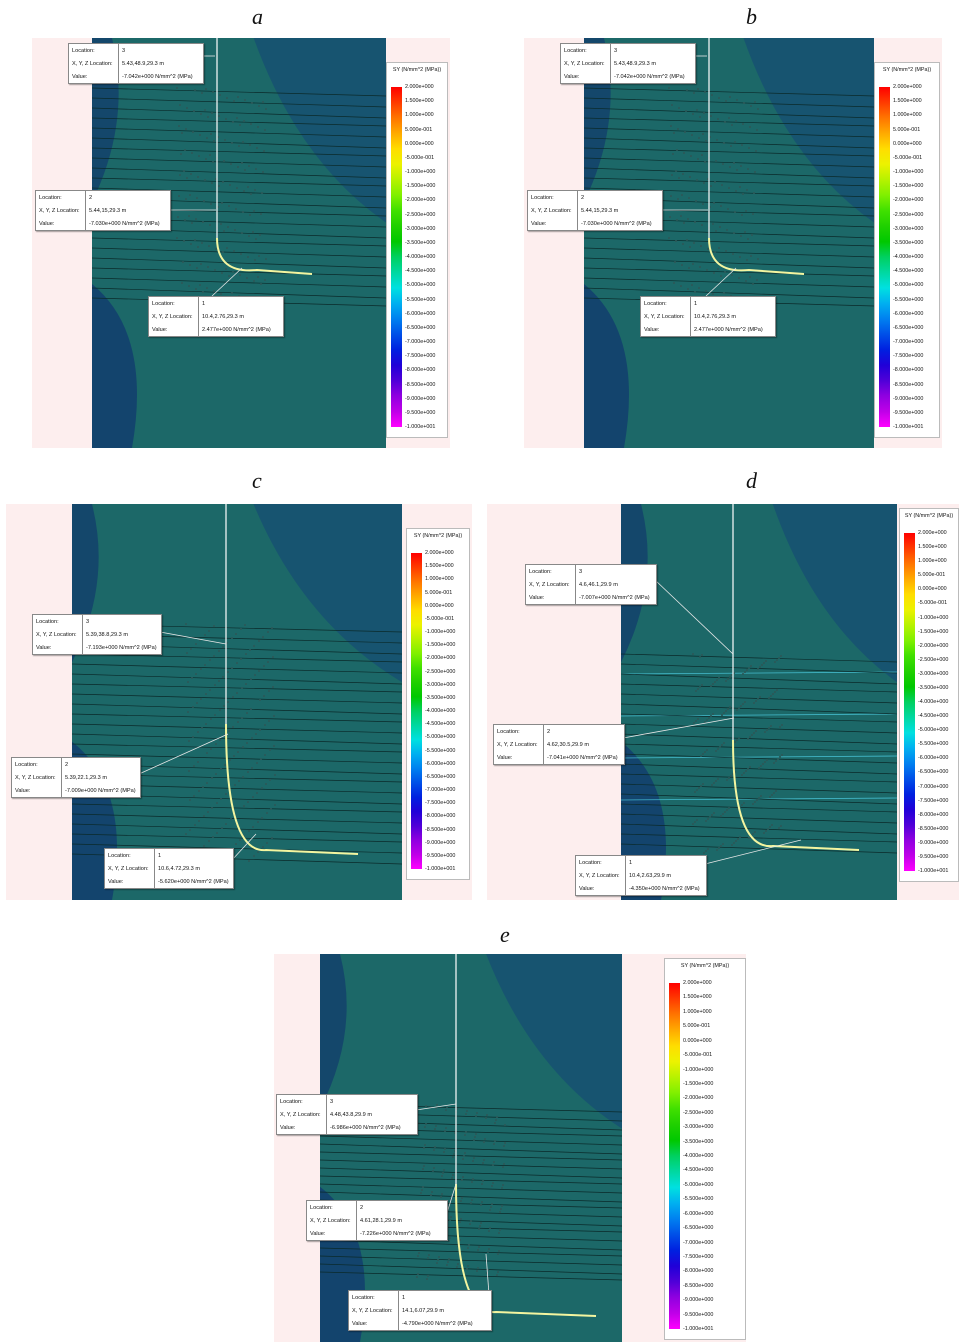 This screenshot has height=1342, width=959. I want to click on probe-value-value: -7.041e+000 N/mm^2 (MPa), so click(582, 757).